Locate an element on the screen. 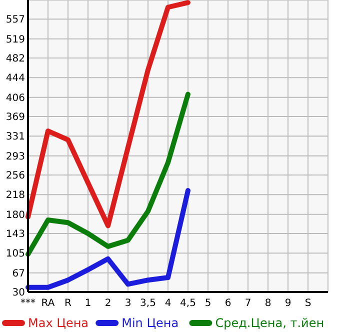 The height and width of the screenshot is (335, 345). x-tick-label: 1 is located at coordinates (88, 303).